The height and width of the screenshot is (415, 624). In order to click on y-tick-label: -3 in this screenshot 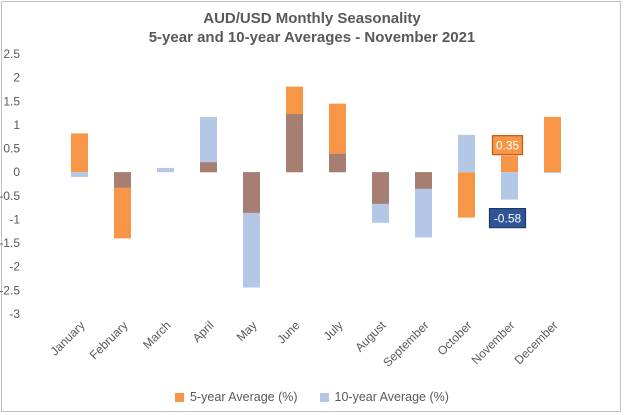, I will do `click(14, 314)`.